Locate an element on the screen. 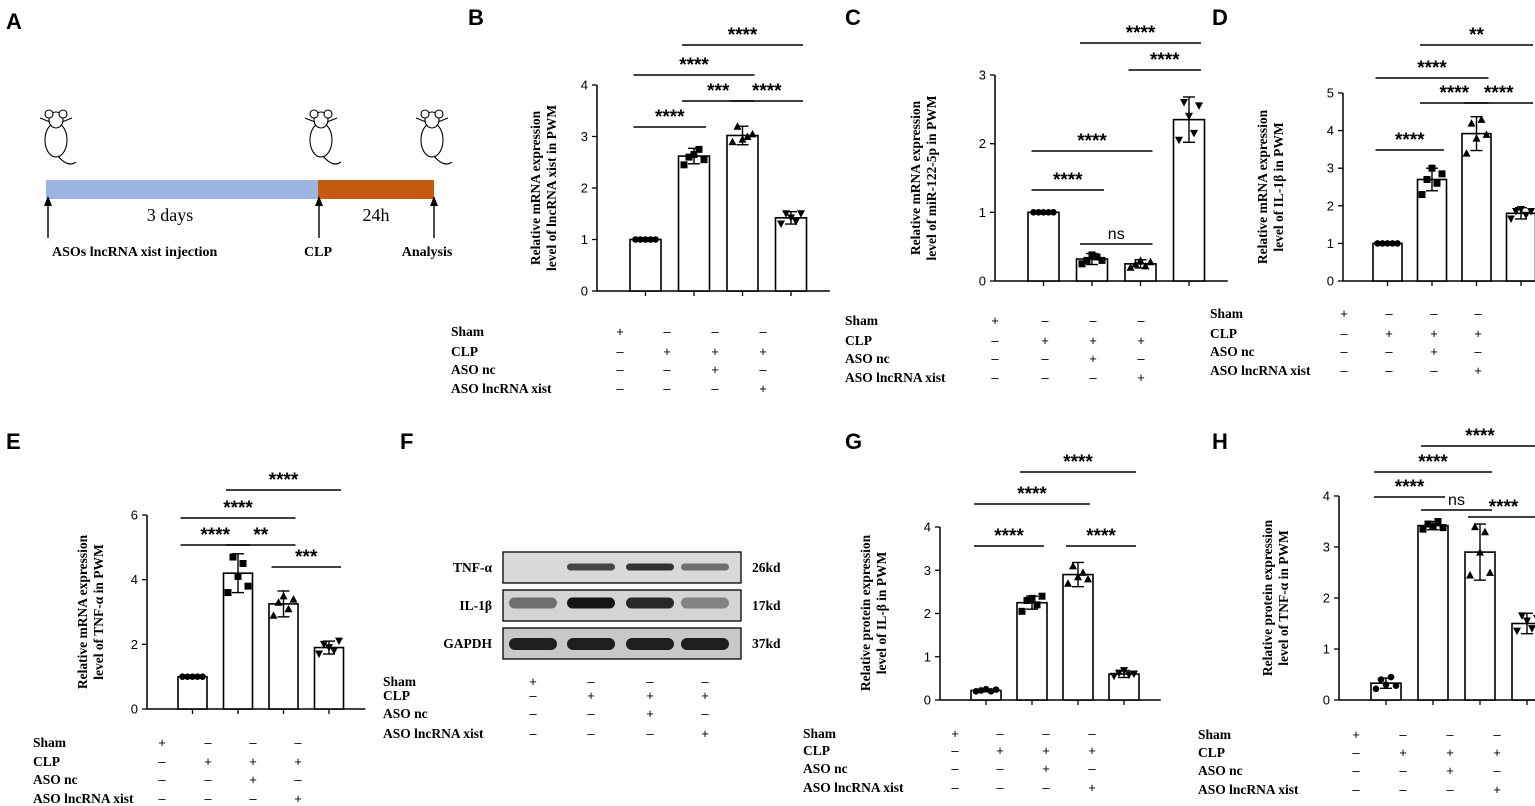 This screenshot has height=806, width=1535. blot-label-il1b: IL-1β is located at coordinates (475, 605).